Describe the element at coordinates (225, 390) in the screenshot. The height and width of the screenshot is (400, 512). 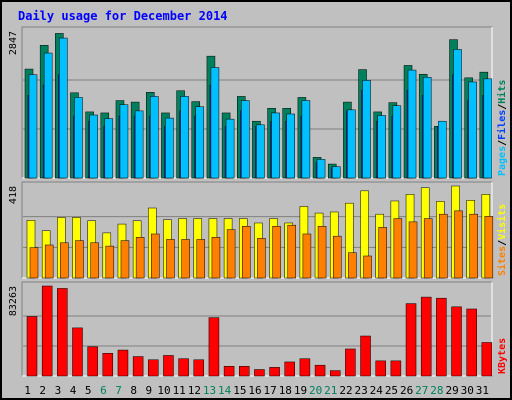
I see `x-tick-label-14: 14` at that location.